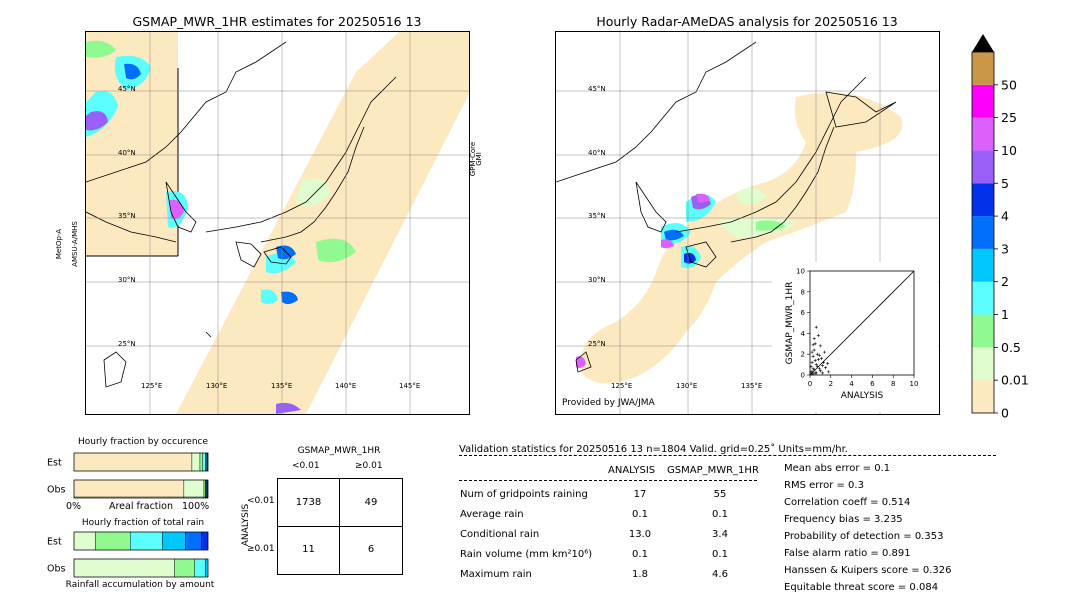 This screenshot has width=1080, height=612. I want to click on stat-row-analysis: 0.1, so click(640, 554).